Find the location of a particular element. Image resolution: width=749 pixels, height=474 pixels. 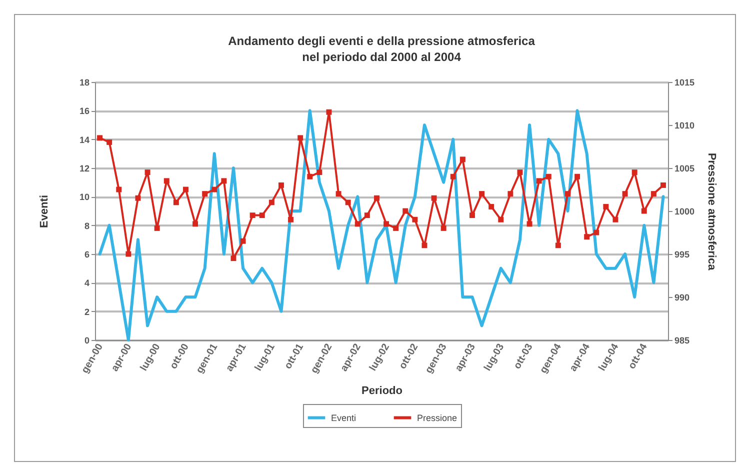

y-tick-label: 12 is located at coordinates (84, 169).